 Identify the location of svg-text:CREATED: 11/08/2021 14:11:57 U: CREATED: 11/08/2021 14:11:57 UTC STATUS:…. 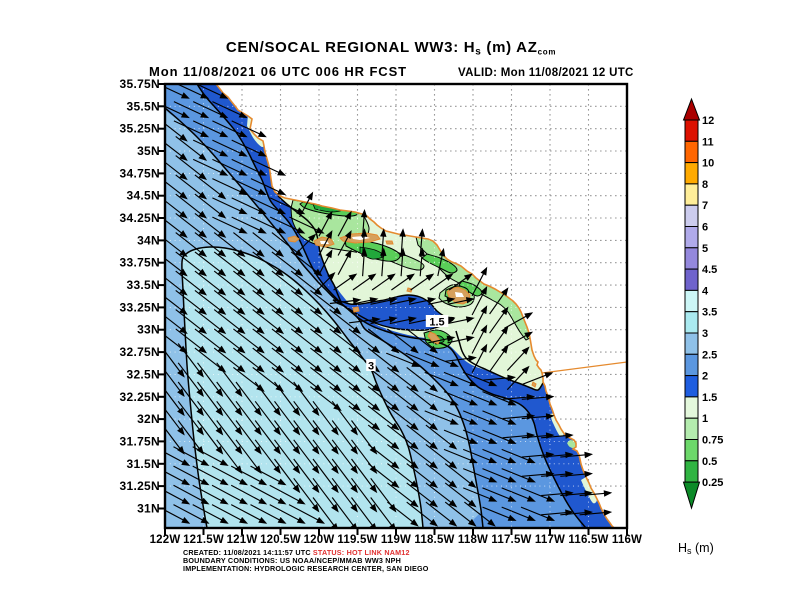
(296, 552).